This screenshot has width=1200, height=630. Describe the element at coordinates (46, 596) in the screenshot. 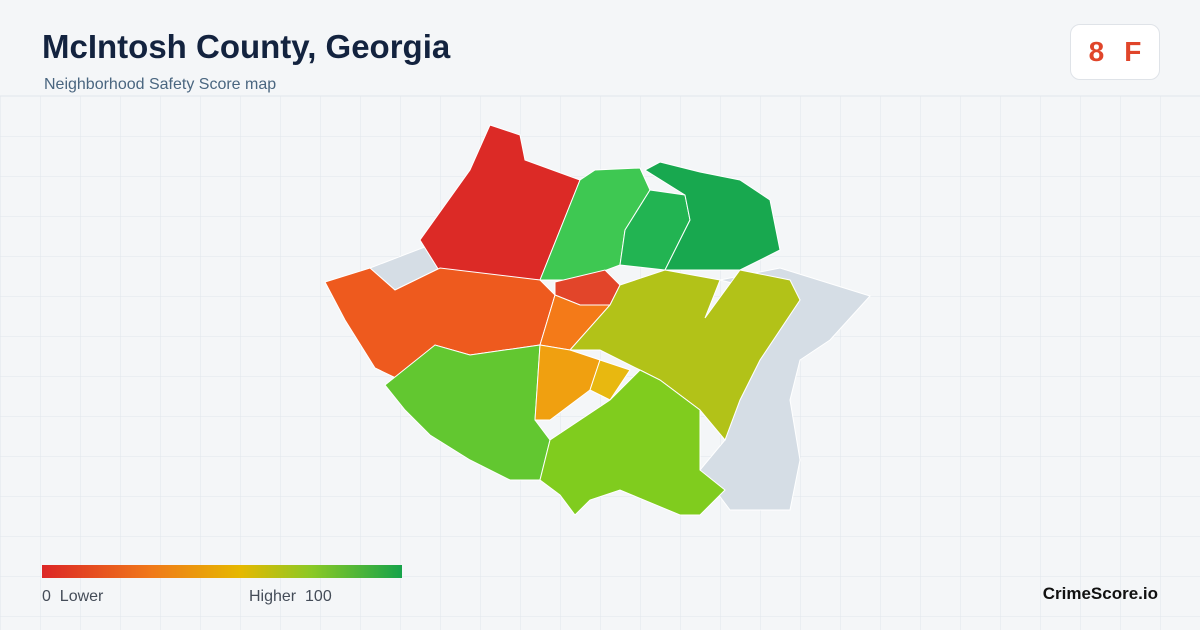

I see `legend-min-value: 0` at that location.